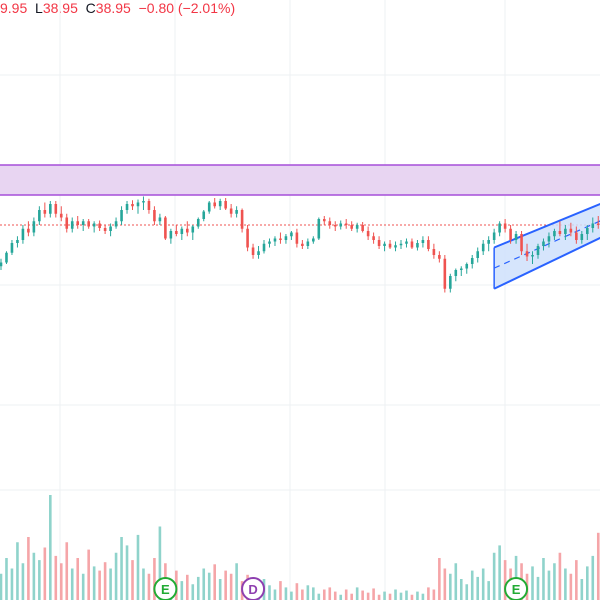 This screenshot has height=600, width=600. What do you see at coordinates (187, 8) in the screenshot?
I see `price-change: −0.80 (−2.01%)` at bounding box center [187, 8].